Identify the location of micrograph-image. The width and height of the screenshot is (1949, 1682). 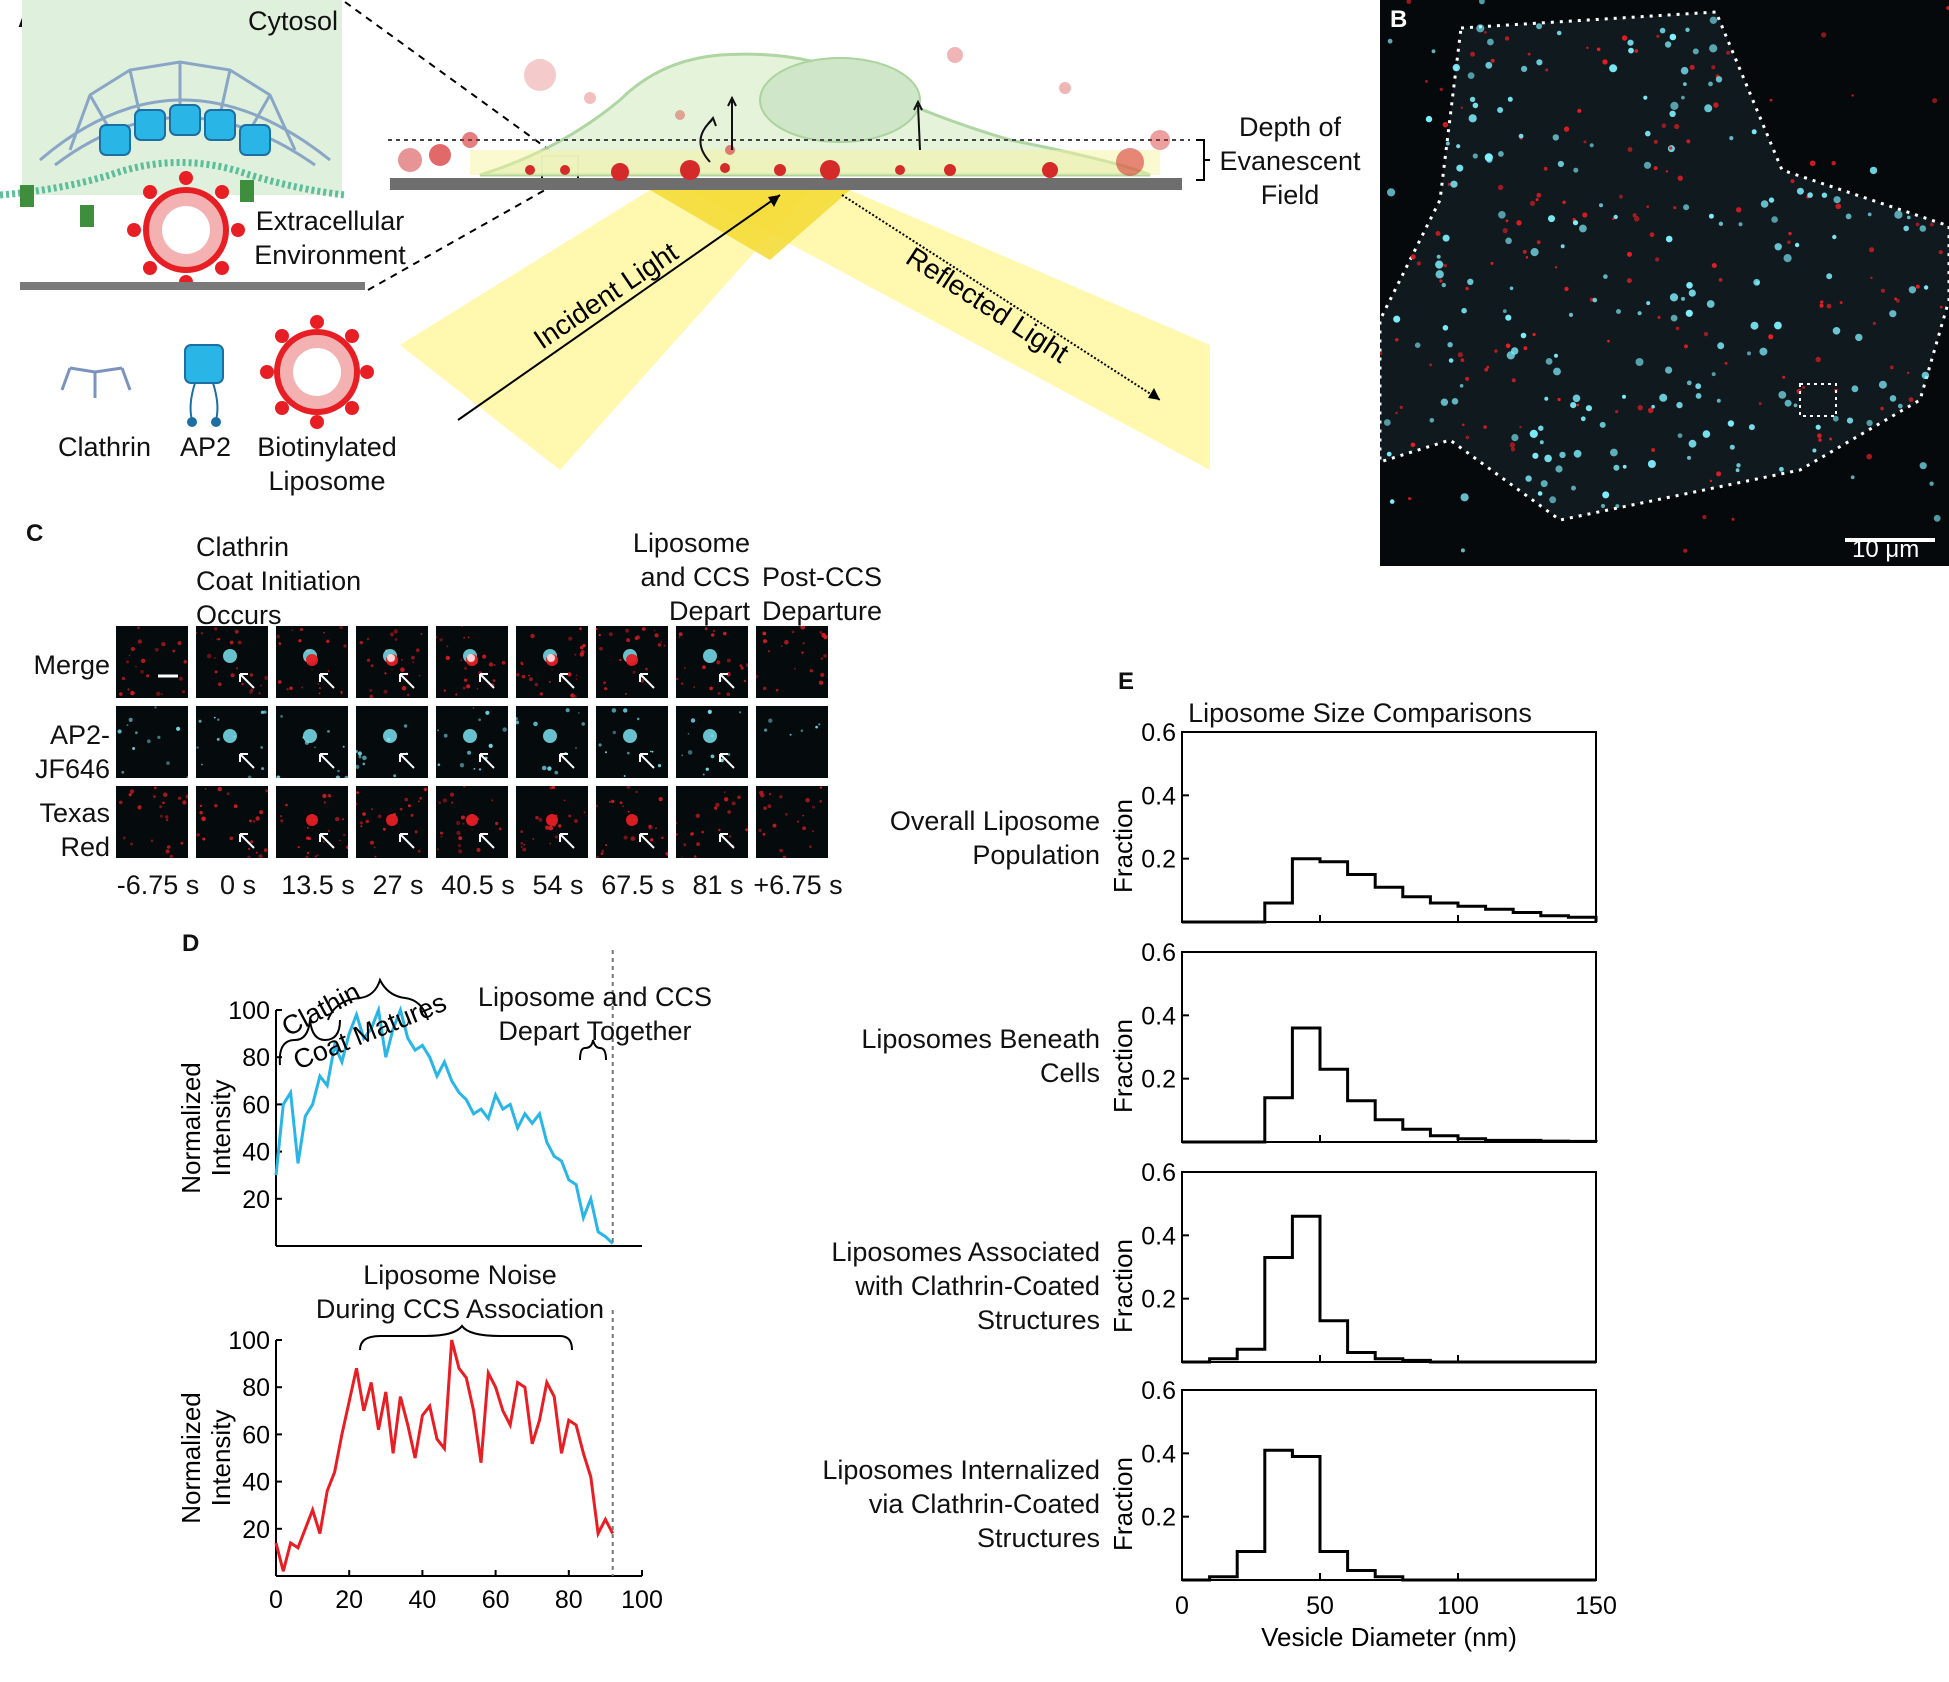
(1664, 276).